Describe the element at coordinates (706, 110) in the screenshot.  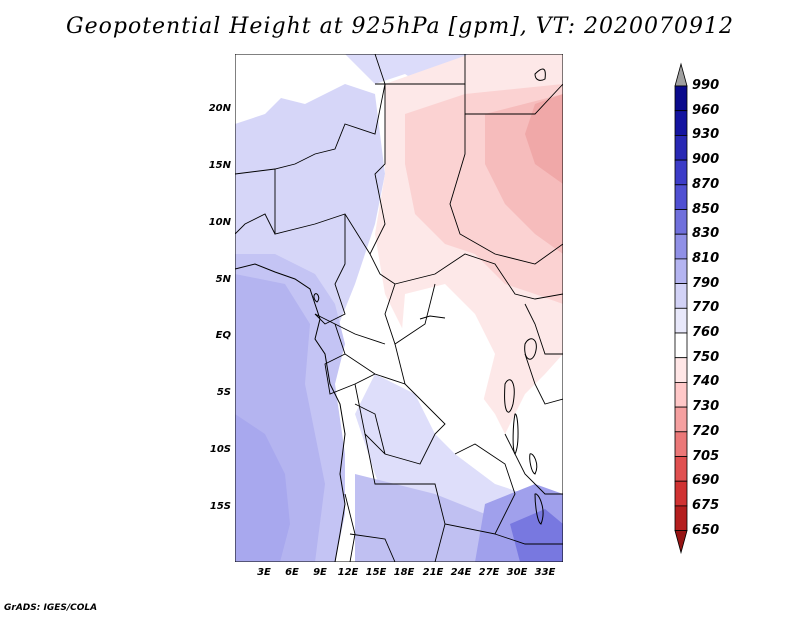
I see `colorbar-level-label: 960` at that location.